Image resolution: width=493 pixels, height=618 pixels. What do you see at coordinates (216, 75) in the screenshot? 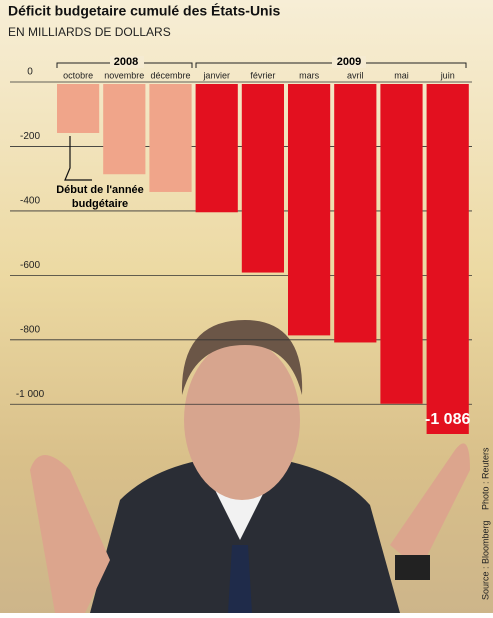
I see `x-tick-label: janvier` at bounding box center [216, 75].